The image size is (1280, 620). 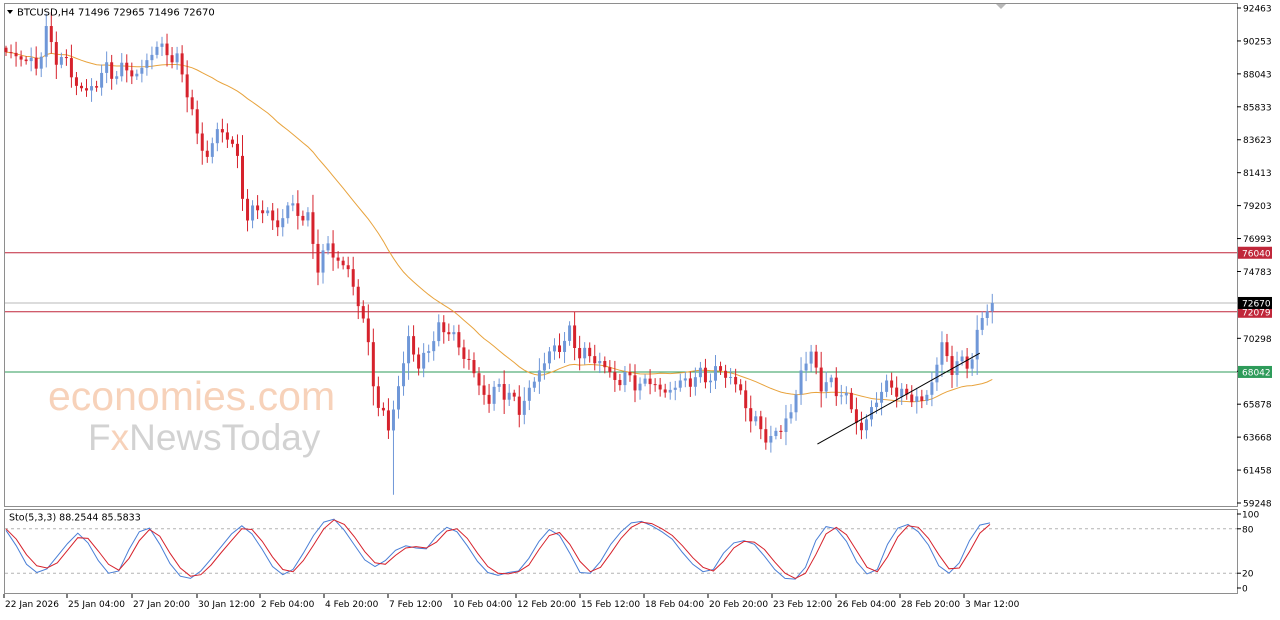 What do you see at coordinates (899, 398) in the screenshot?
I see `trendline-layer` at bounding box center [899, 398].